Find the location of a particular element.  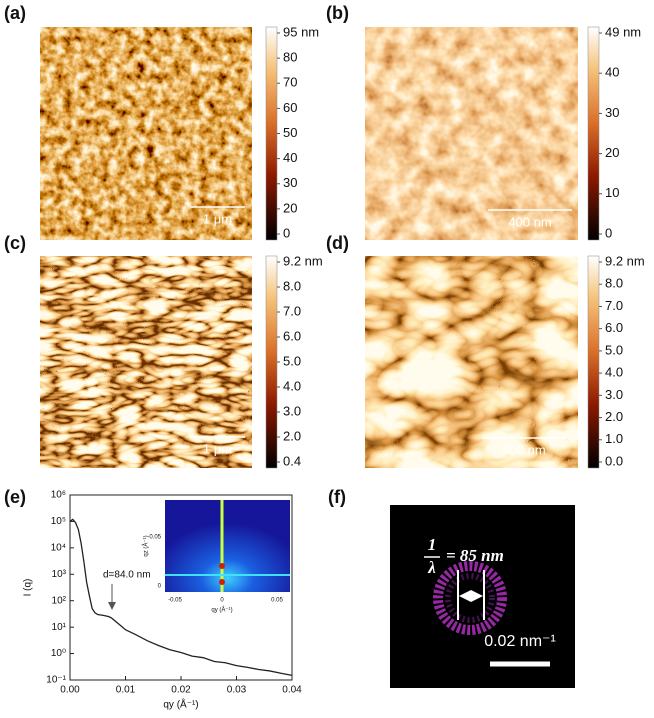

colorbar-label: 60 is located at coordinates (290, 107).